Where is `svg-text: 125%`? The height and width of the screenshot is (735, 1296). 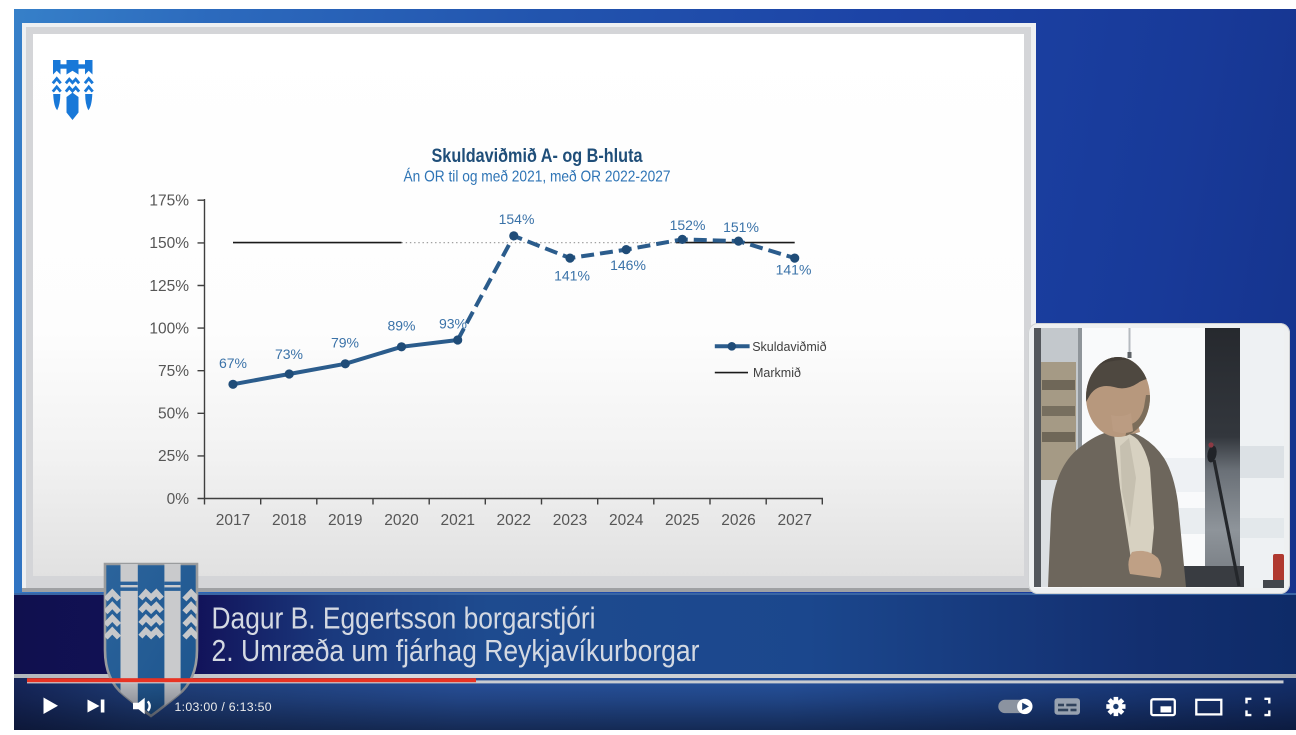
svg-text: 125% is located at coordinates (169, 286).